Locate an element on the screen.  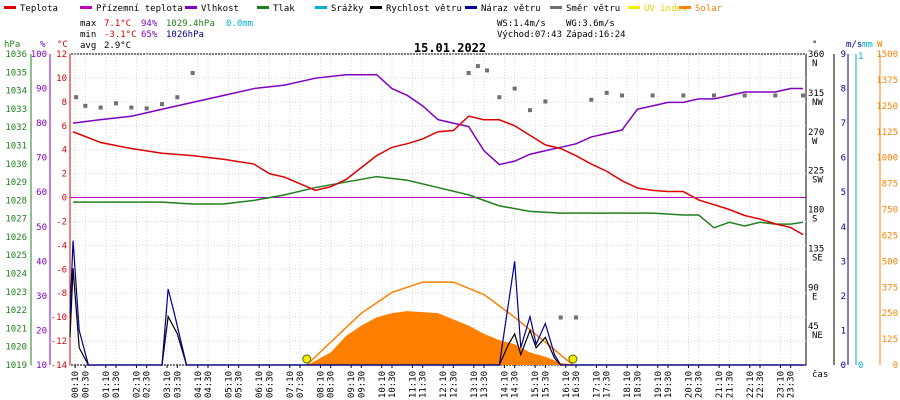
temp-tick: 8 is located at coordinates (64, 103).